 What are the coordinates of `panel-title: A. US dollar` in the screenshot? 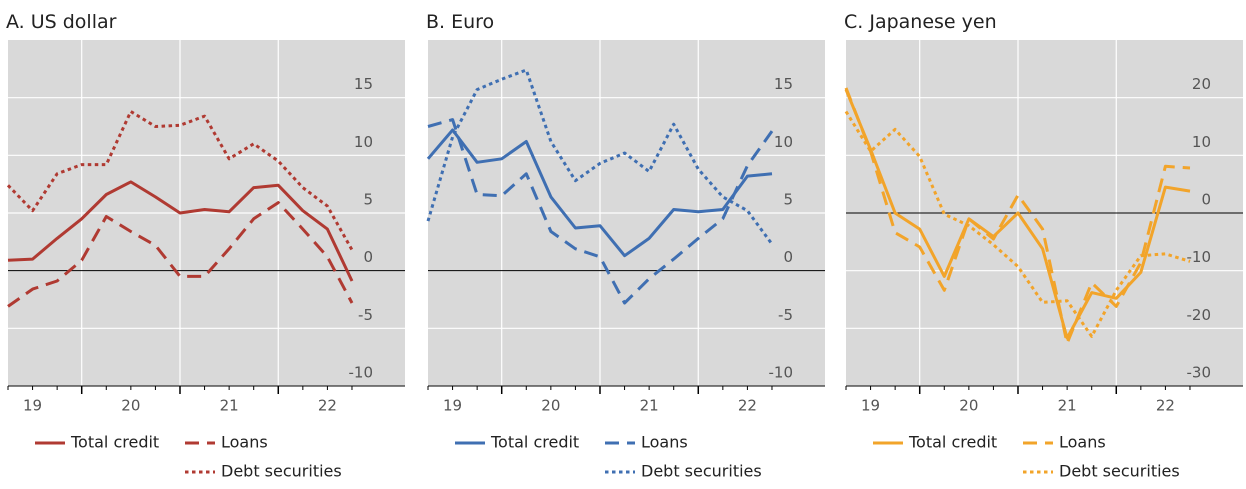 It's located at (61, 22).